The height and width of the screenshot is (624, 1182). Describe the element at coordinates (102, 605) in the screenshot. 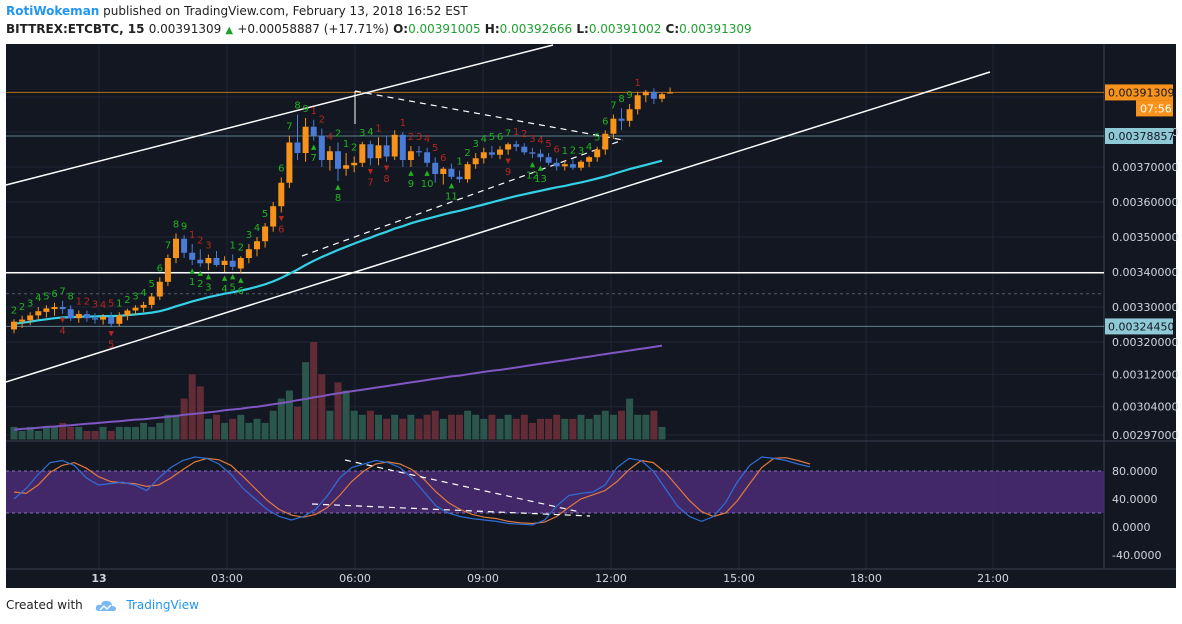

I see `footer: Created with TradingView` at that location.